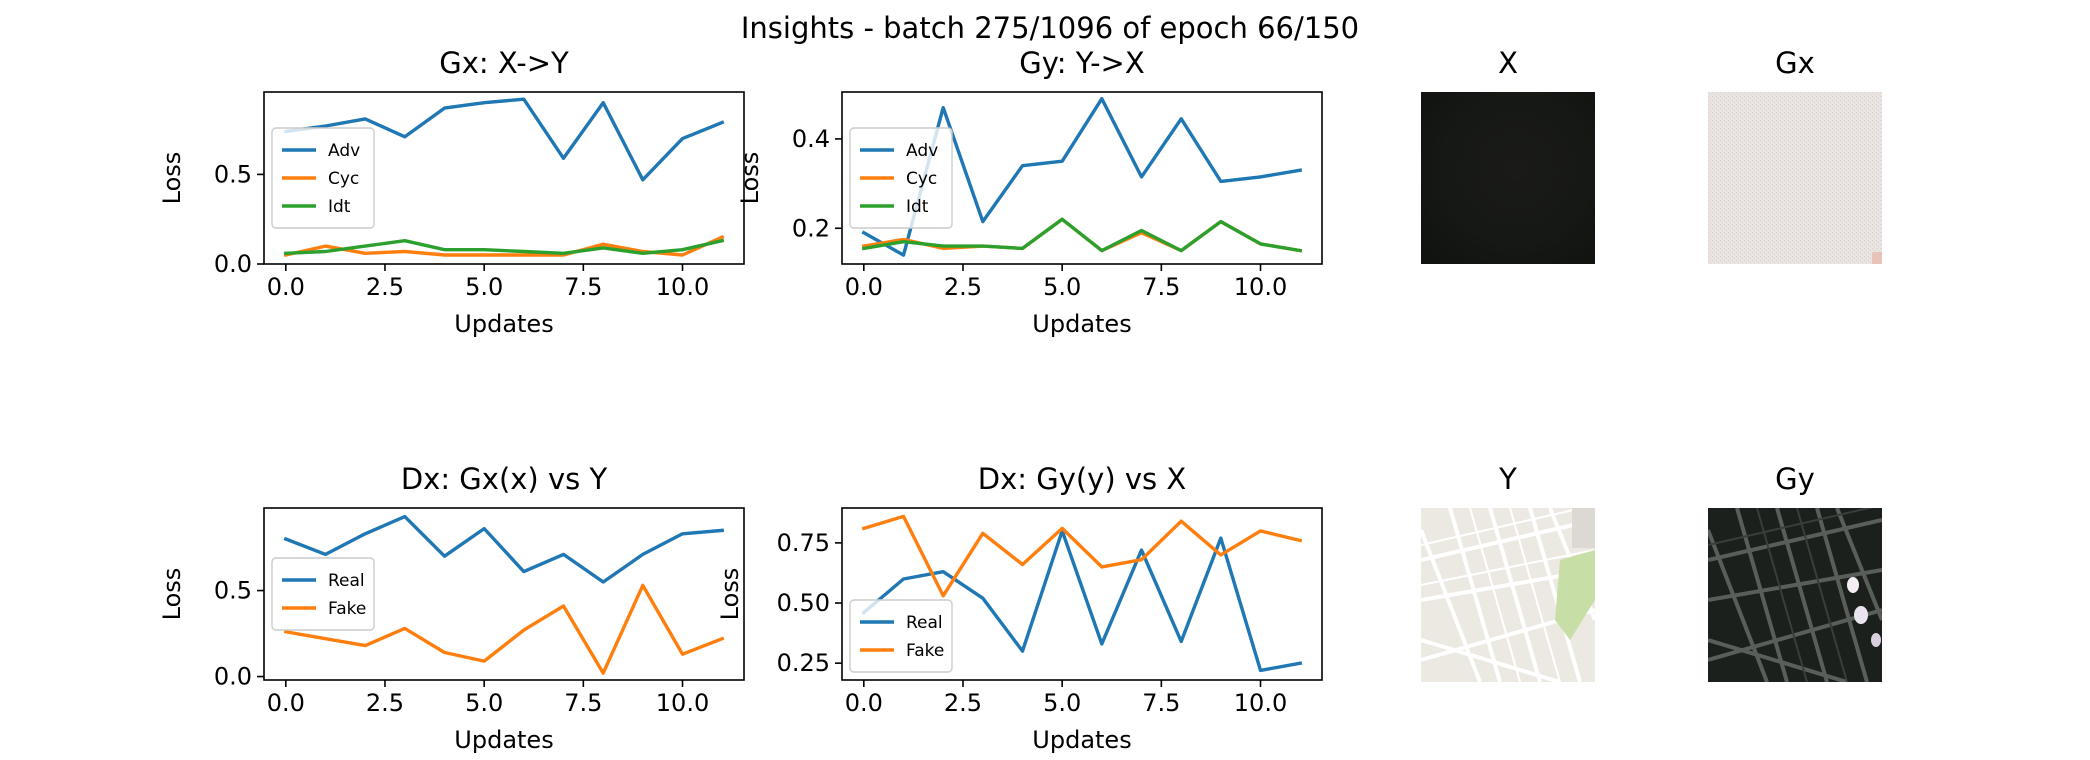 This screenshot has height=760, width=2090. What do you see at coordinates (803, 663) in the screenshot?
I see `y-tick-label: 0.25` at bounding box center [803, 663].